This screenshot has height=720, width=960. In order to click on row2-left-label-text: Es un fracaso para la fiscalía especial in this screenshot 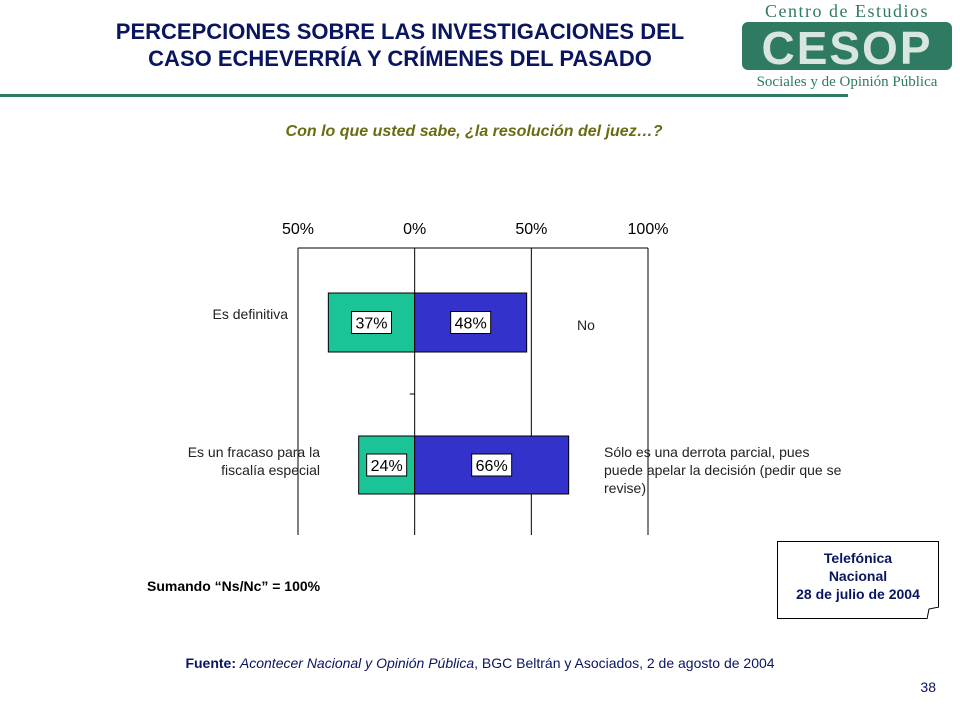, I will do `click(253, 461)`.